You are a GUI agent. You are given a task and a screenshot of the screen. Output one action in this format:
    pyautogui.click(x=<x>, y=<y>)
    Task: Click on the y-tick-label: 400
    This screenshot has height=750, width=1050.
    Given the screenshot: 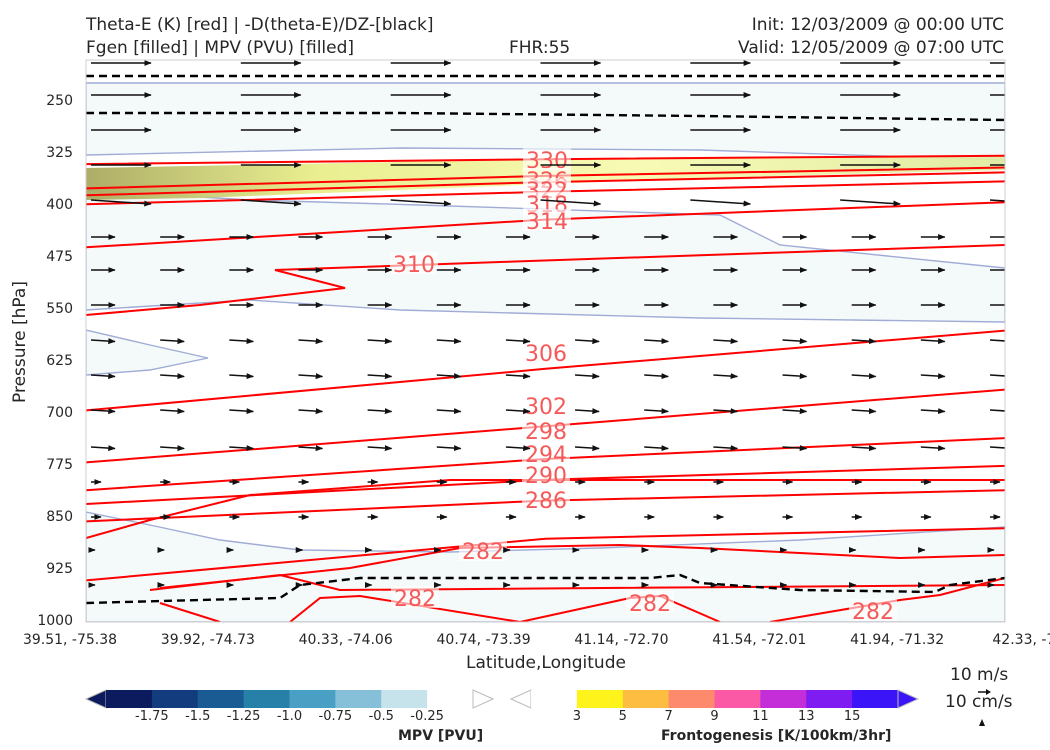 What is the action you would take?
    pyautogui.click(x=59, y=204)
    